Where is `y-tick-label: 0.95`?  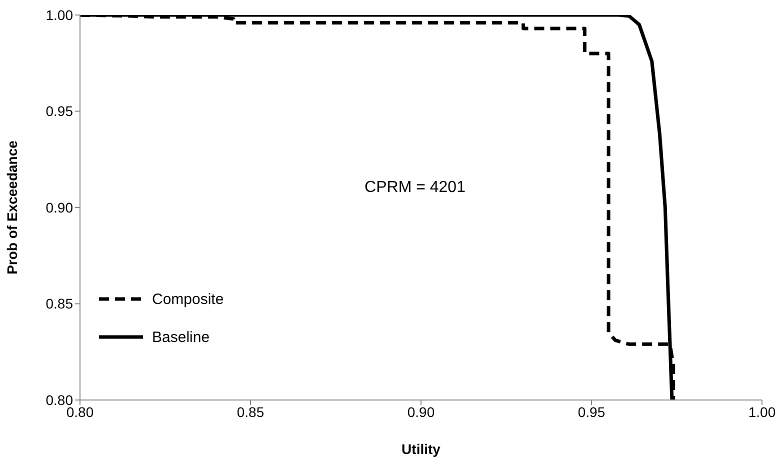 y-tick-label: 0.95 is located at coordinates (60, 111).